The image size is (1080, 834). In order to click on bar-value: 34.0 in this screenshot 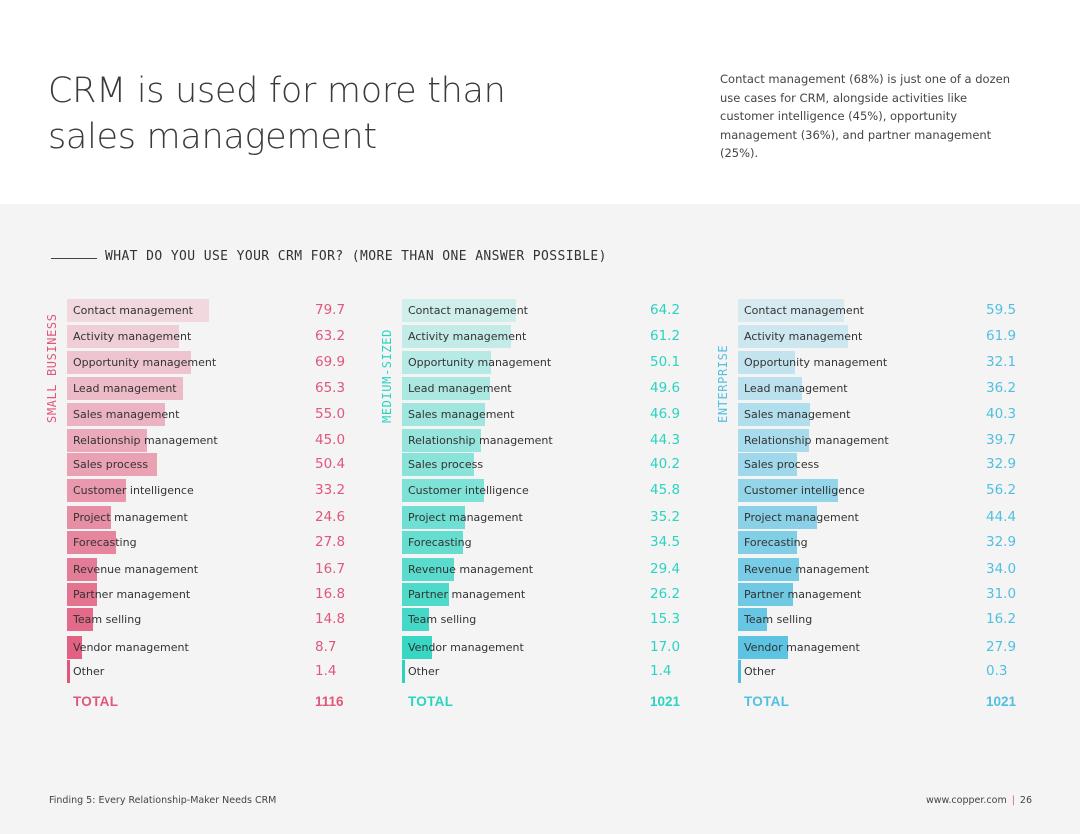, I will do `click(1001, 569)`.